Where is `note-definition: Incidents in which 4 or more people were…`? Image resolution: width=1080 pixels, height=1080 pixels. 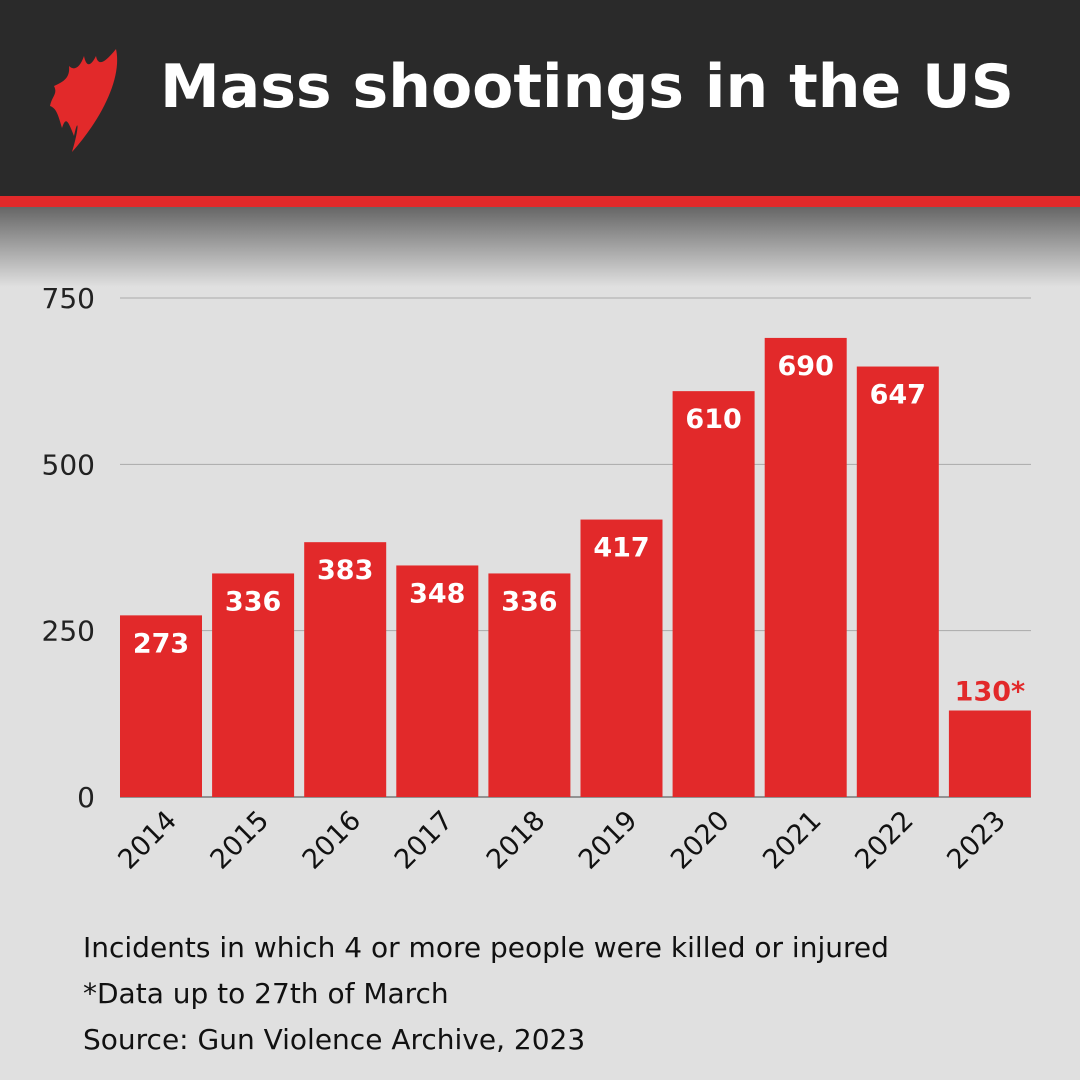
note-definition: Incidents in which 4 or more people were… is located at coordinates (486, 947).